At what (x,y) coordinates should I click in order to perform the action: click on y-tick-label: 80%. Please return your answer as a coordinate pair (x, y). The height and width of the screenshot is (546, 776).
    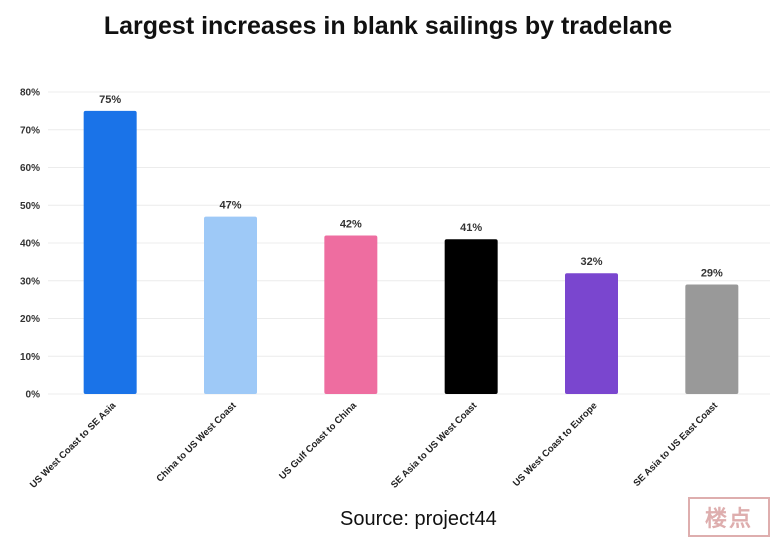
    Looking at the image, I should click on (30, 93).